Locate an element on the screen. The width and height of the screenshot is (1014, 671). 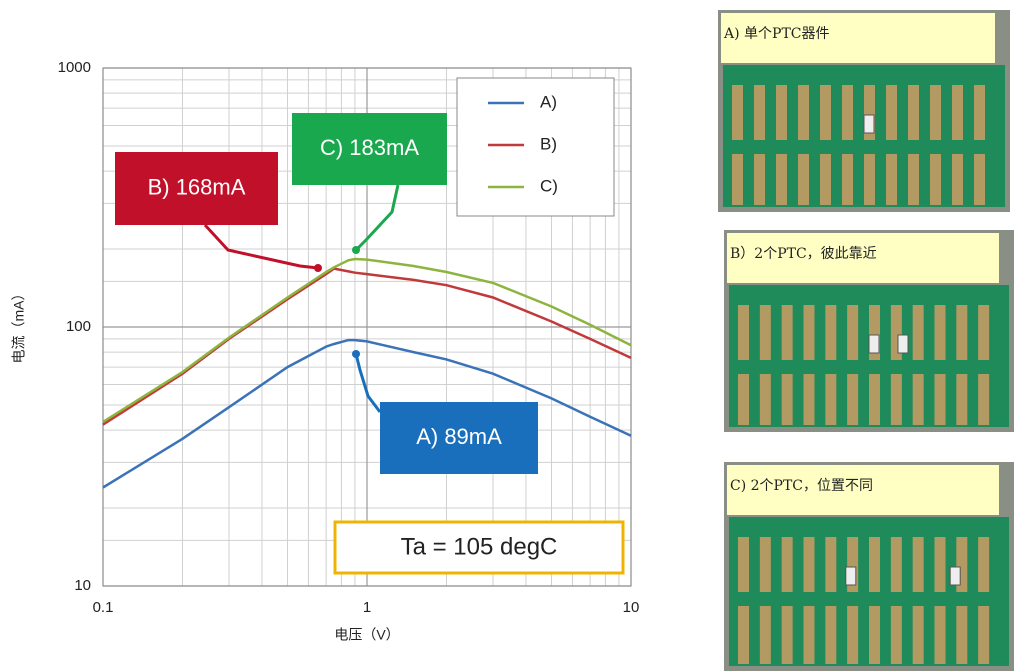
condition-box is located at coordinates (479, 547).